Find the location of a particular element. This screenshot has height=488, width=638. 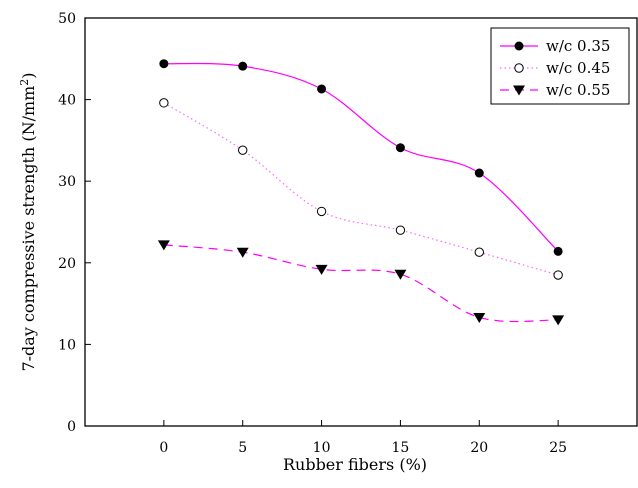

y-tick-label: 50 is located at coordinates (67, 19).